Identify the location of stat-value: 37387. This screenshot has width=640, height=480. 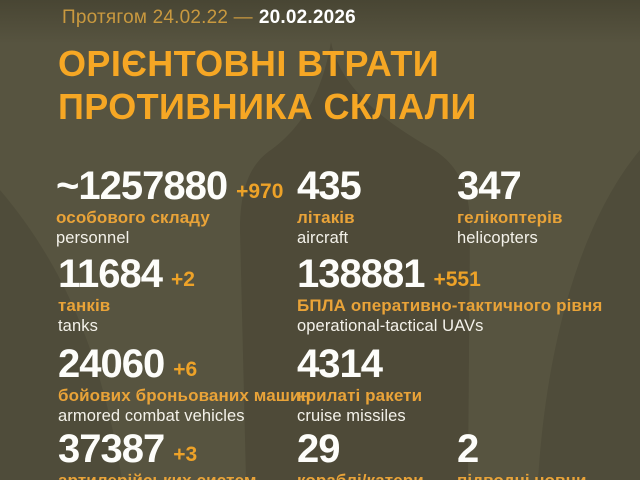
(111, 449).